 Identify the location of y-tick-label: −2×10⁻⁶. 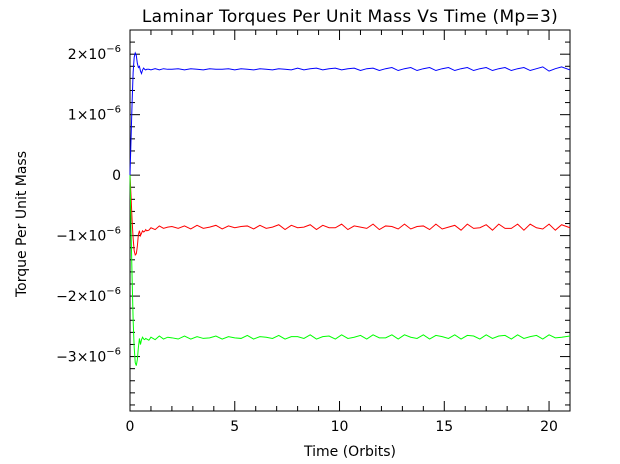
(88, 295).